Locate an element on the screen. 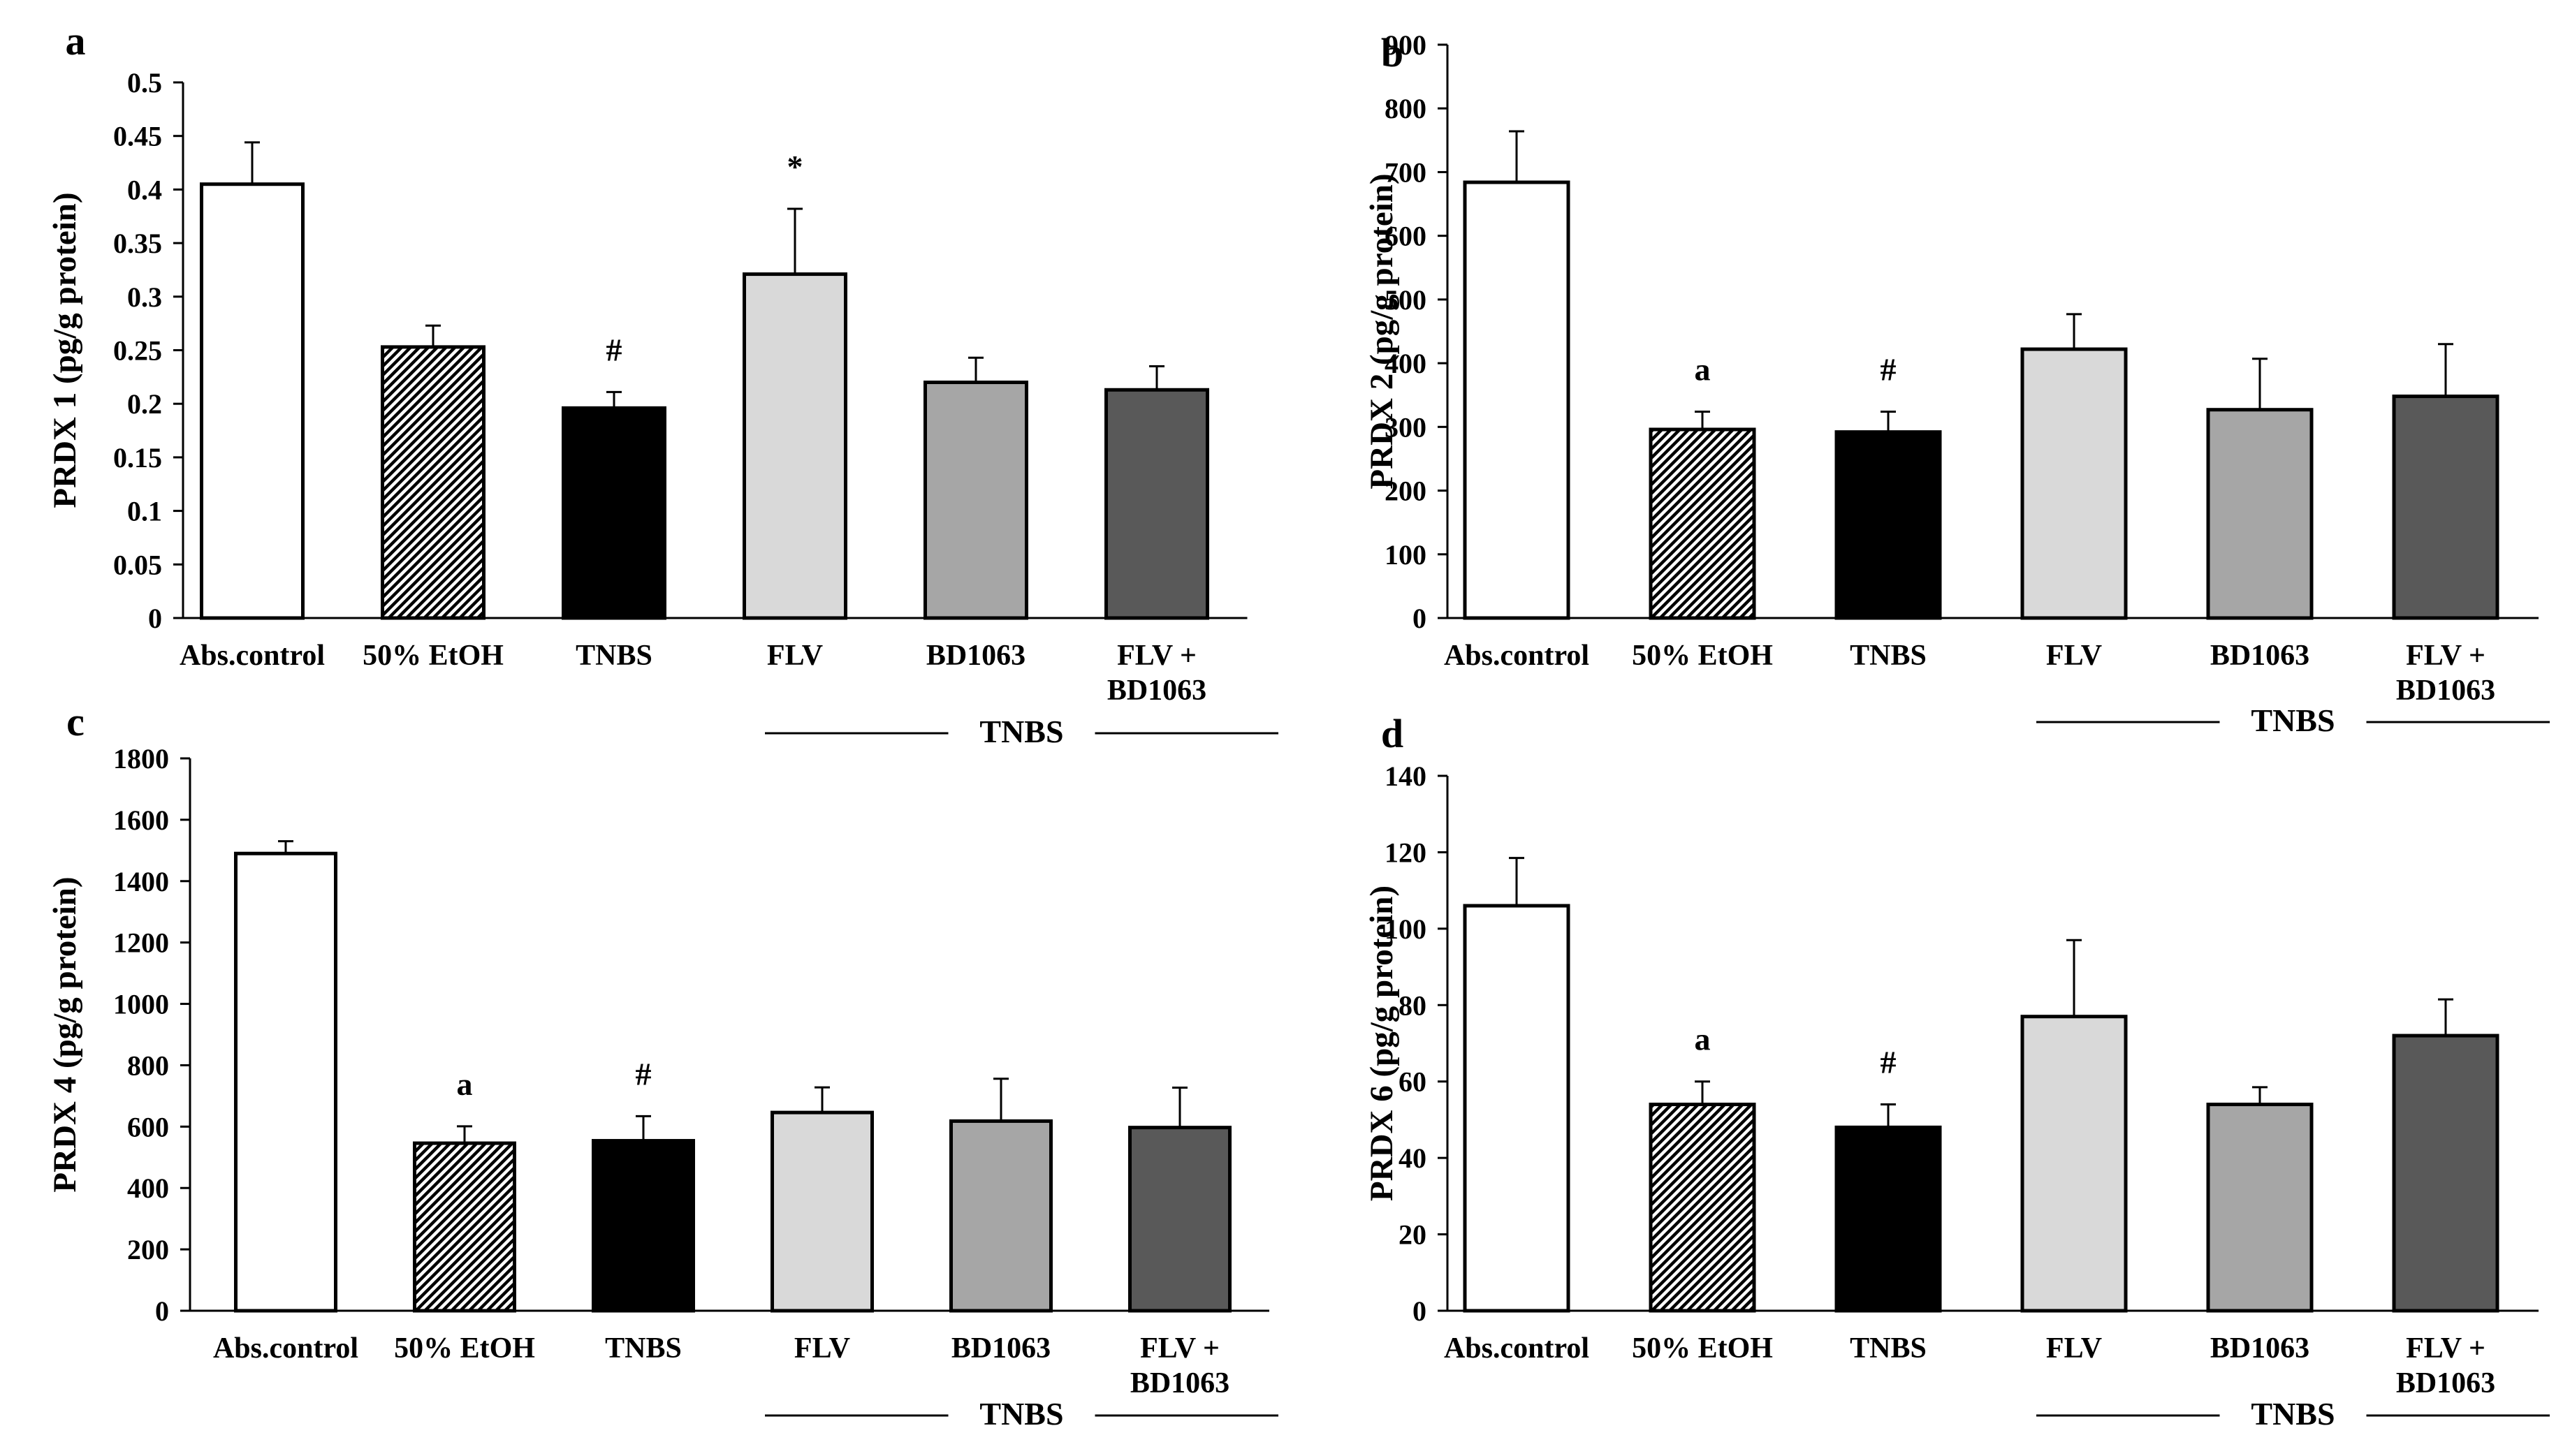  y-axis-title: PRDX 4 (pg/g protein) is located at coordinates (65, 1034).